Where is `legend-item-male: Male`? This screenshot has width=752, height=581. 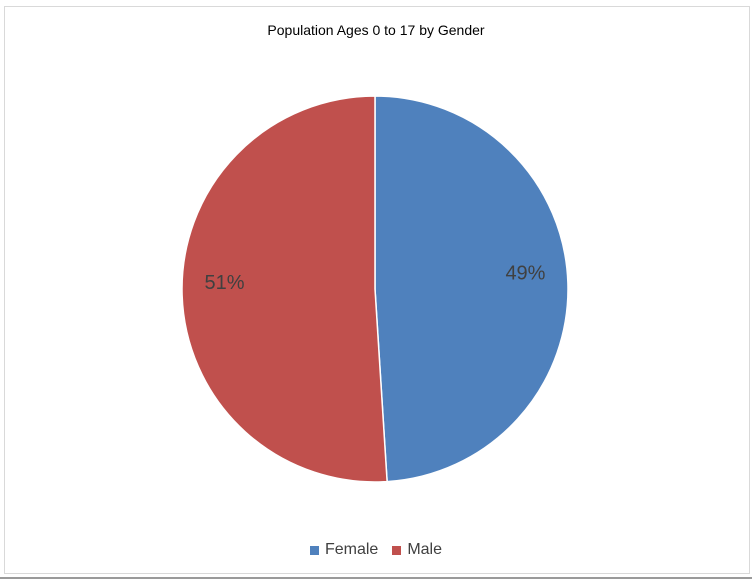
legend-item-male: Male is located at coordinates (417, 550).